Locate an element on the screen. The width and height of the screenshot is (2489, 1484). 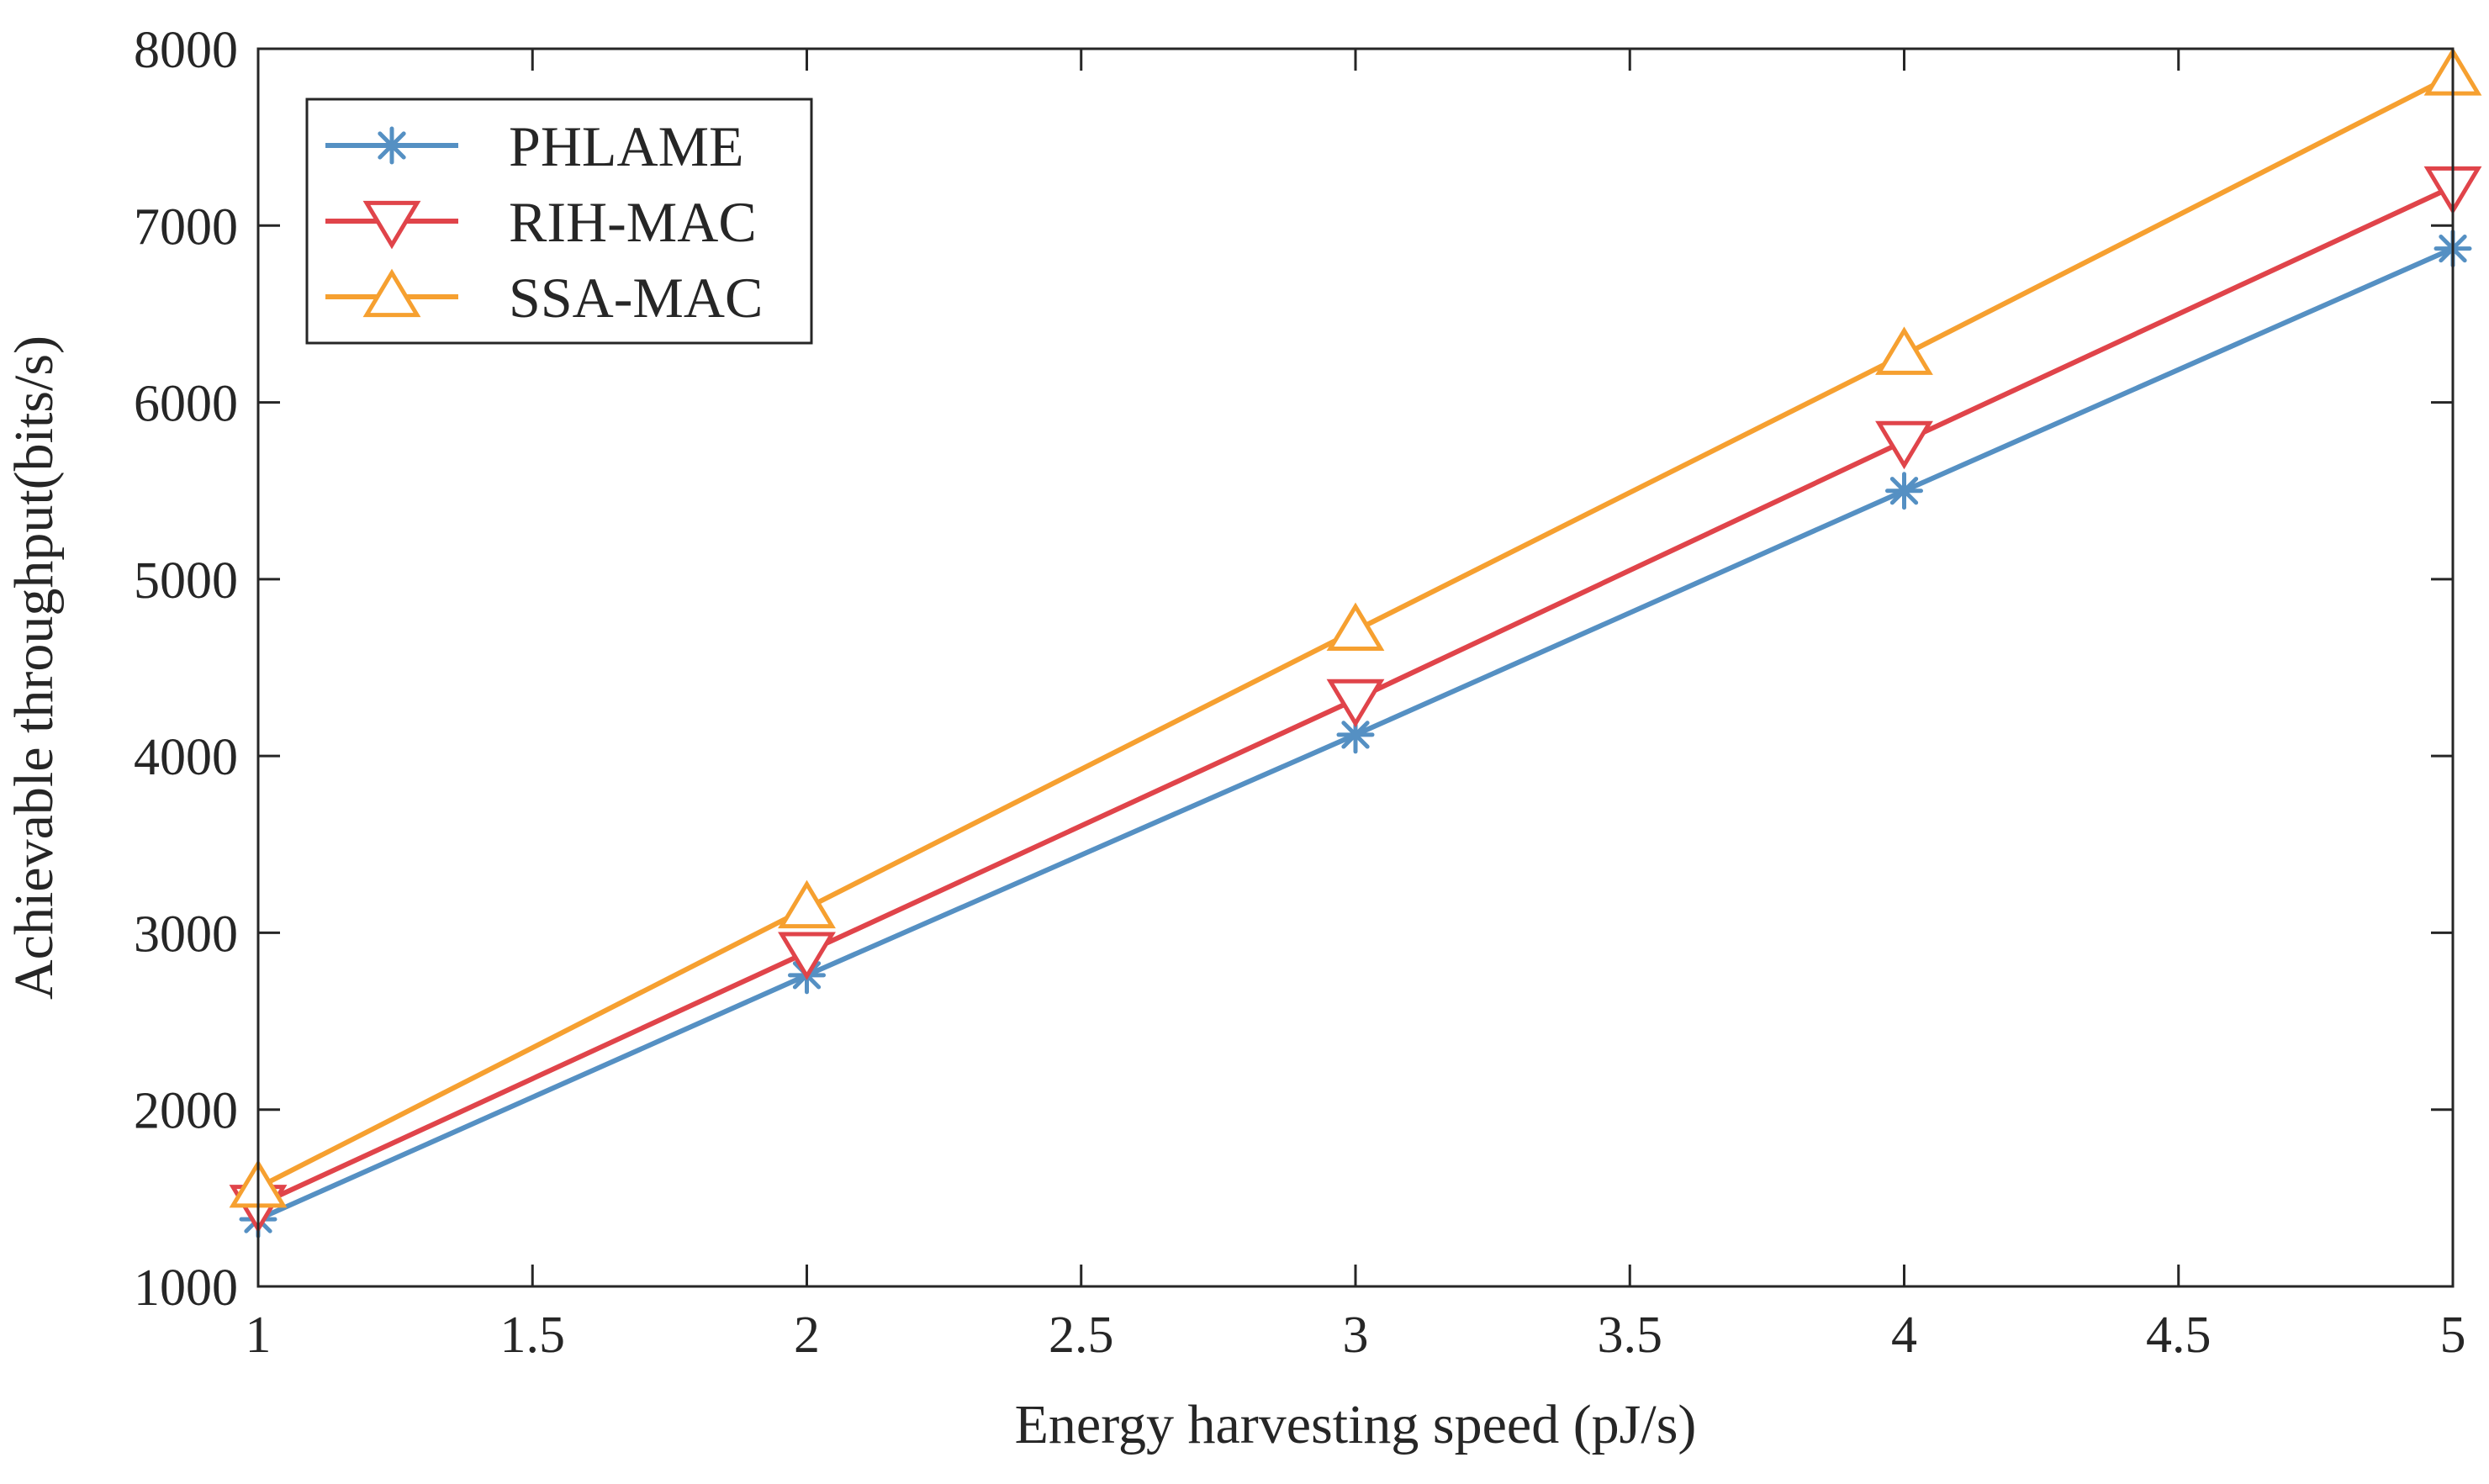
y-tick-label: 6000 is located at coordinates (186, 404).